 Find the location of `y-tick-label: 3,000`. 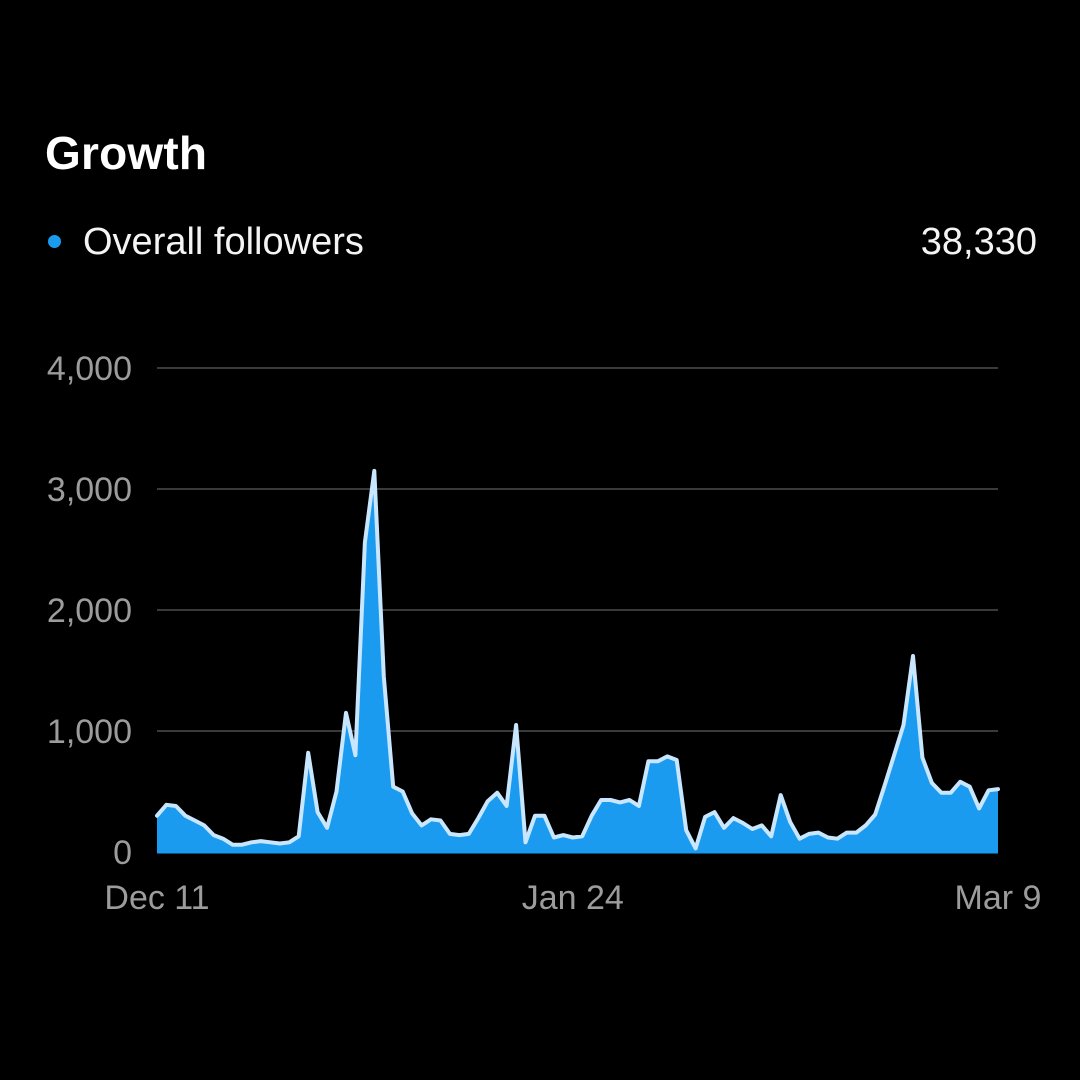

y-tick-label: 3,000 is located at coordinates (89, 490).